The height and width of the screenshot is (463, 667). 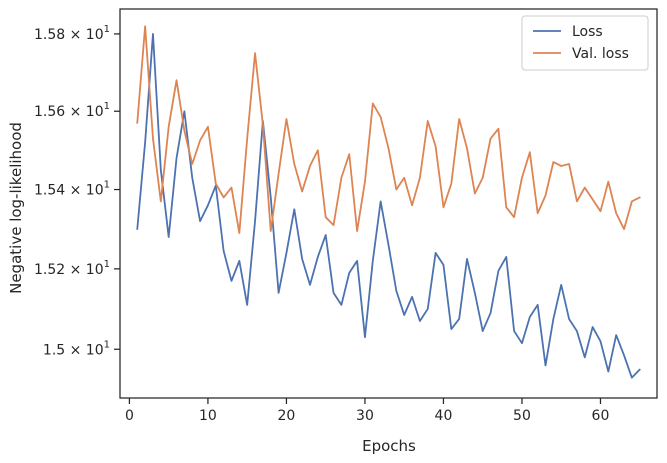 What do you see at coordinates (600, 54) in the screenshot?
I see `legend-label: Val. loss` at bounding box center [600, 54].